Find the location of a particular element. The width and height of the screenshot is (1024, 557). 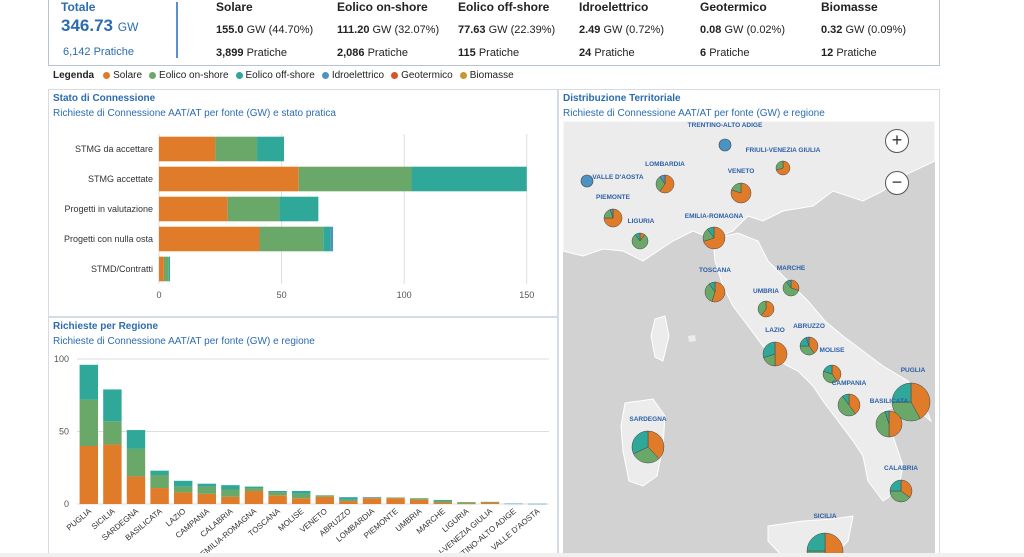

bottom-scrollbar is located at coordinates (512, 555).